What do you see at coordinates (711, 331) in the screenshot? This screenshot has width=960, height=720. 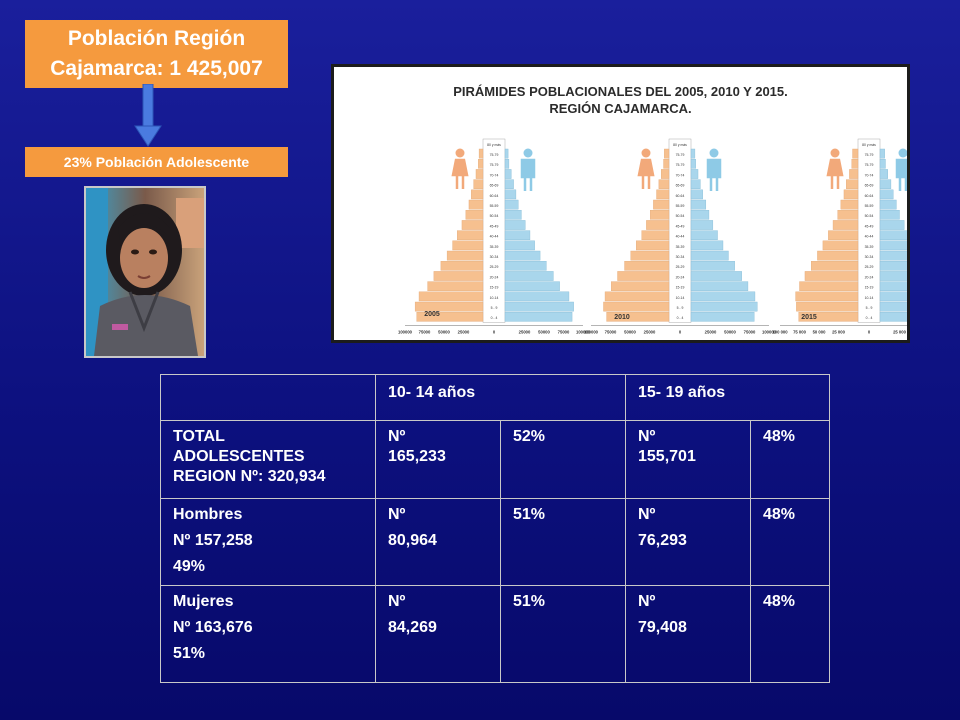 I see `x-tick-label: 25000` at bounding box center [711, 331].